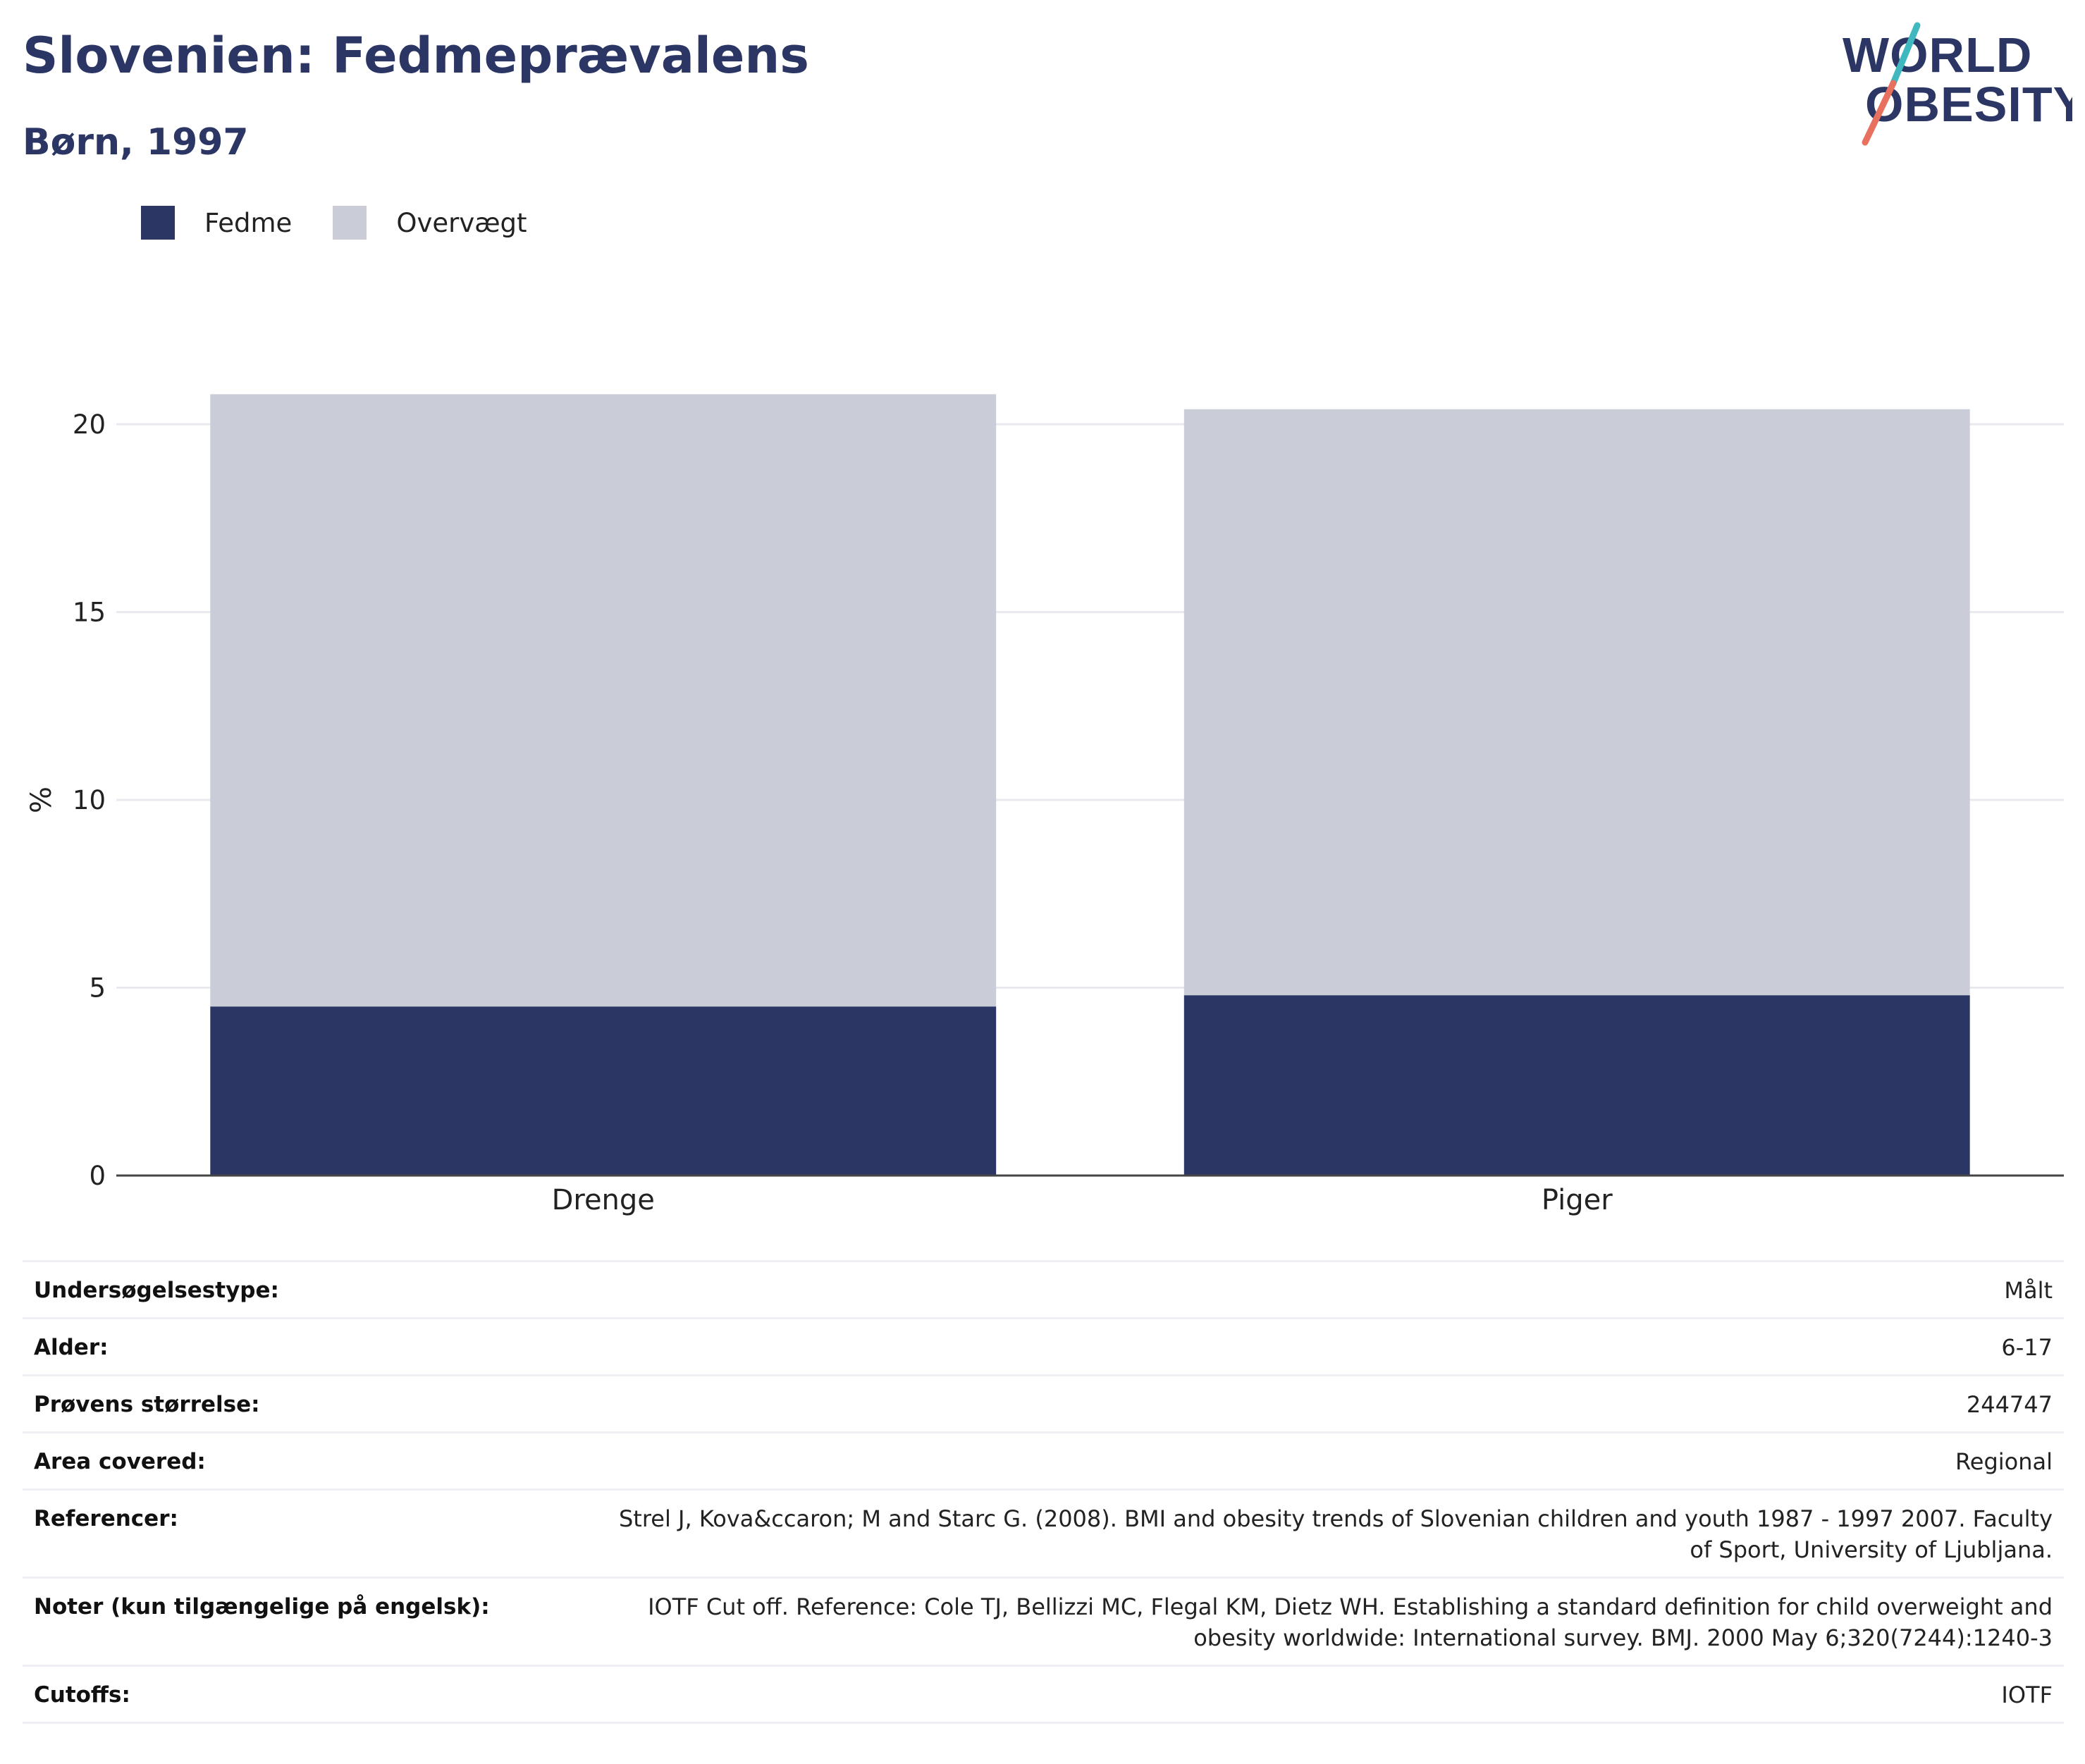  Describe the element at coordinates (1879, 113) in the screenshot. I see `logo-slash-bottom` at that location.